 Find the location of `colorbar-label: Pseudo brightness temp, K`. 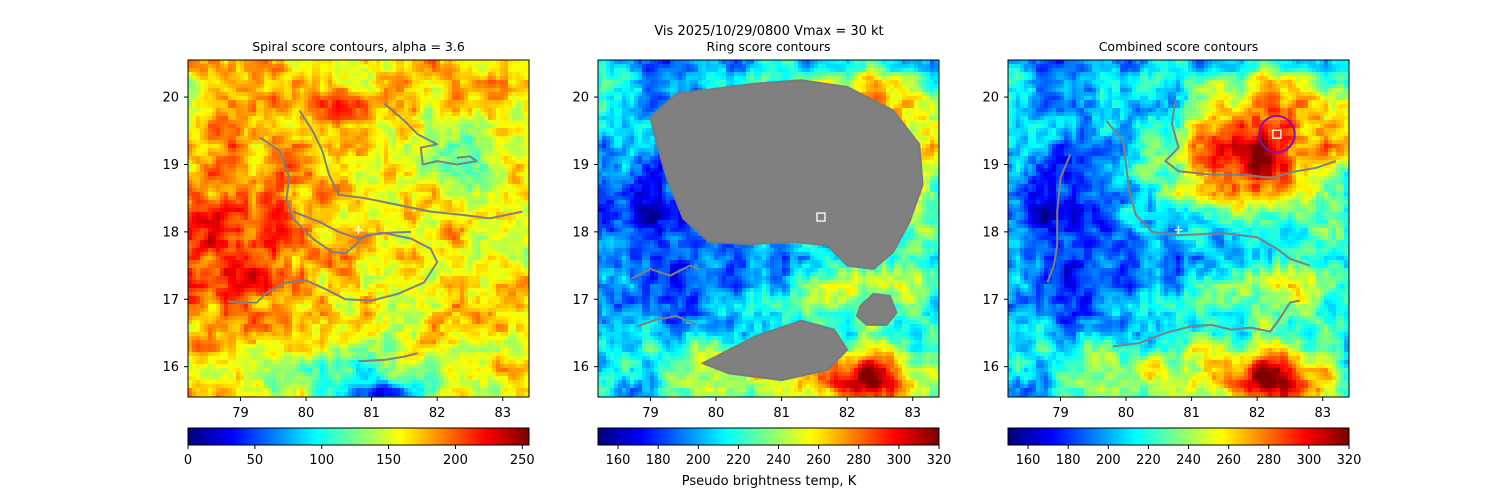

colorbar-label: Pseudo brightness temp, K is located at coordinates (769, 481).